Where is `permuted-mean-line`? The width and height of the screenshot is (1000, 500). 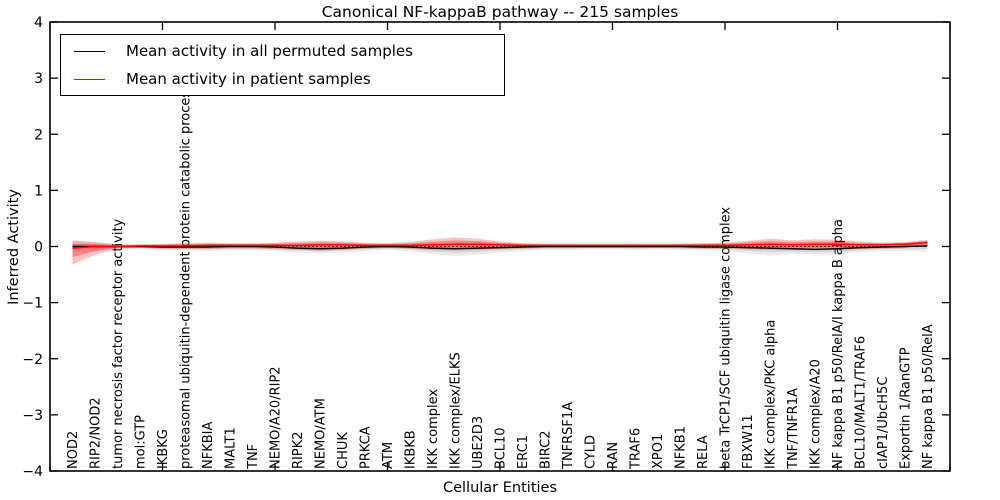 permuted-mean-line is located at coordinates (500, 248).